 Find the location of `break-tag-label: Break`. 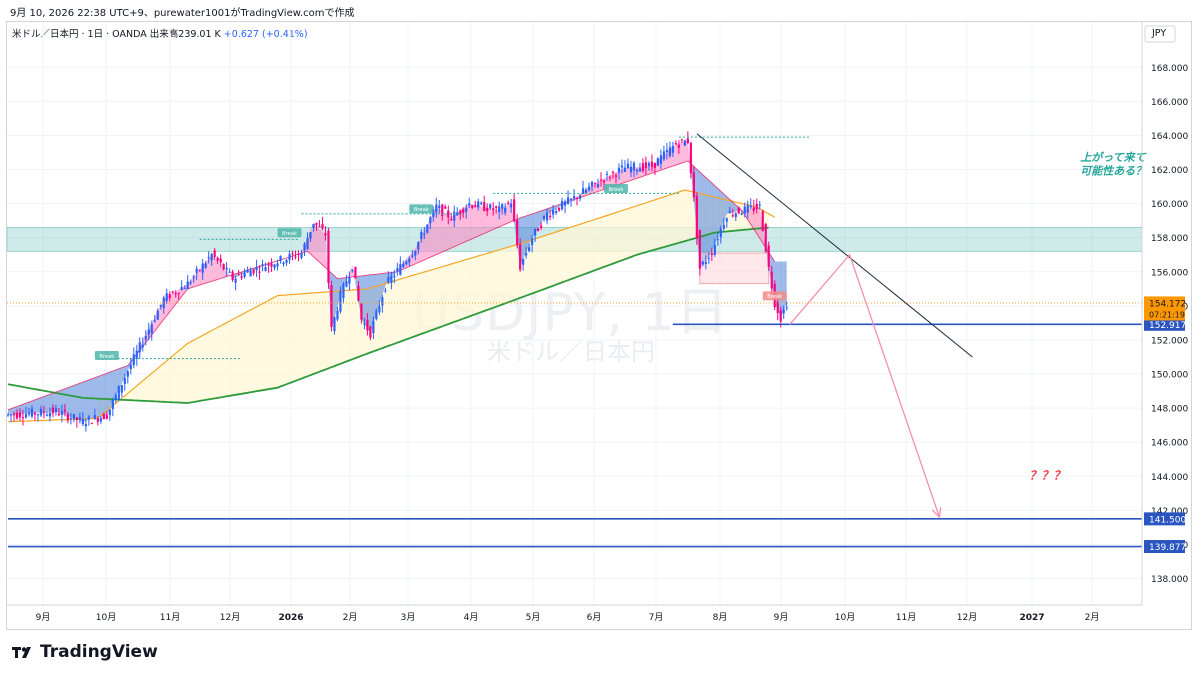

break-tag-label: Break is located at coordinates (421, 210).